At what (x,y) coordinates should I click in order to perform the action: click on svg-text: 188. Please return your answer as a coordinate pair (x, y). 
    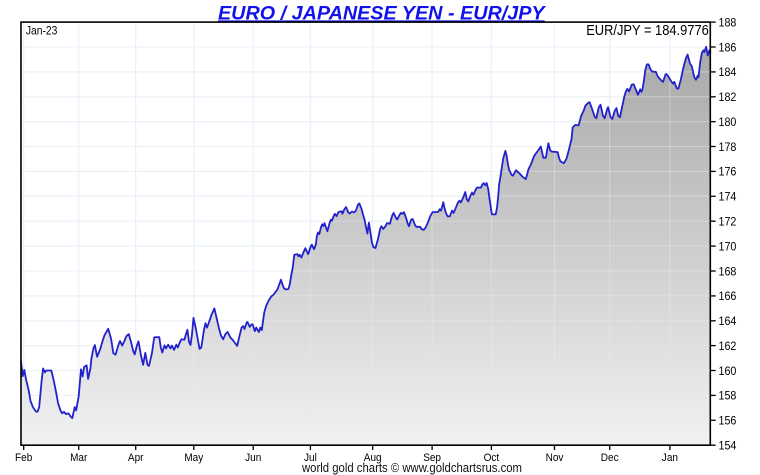
    Looking at the image, I should click on (728, 22).